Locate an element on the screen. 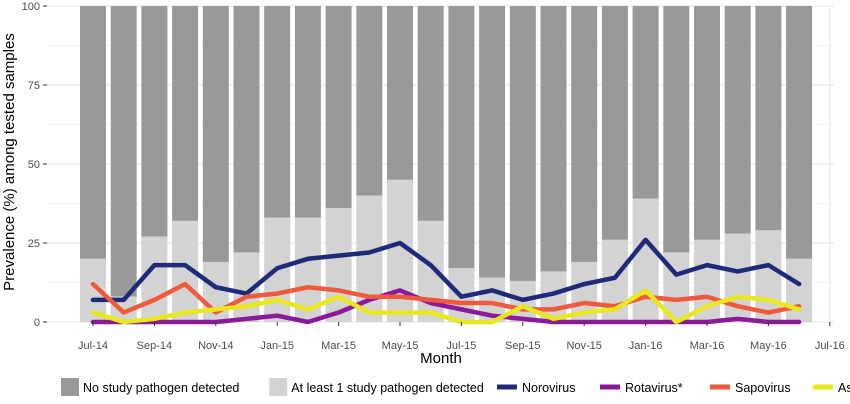  y-tick-label: 100 is located at coordinates (31, 7).